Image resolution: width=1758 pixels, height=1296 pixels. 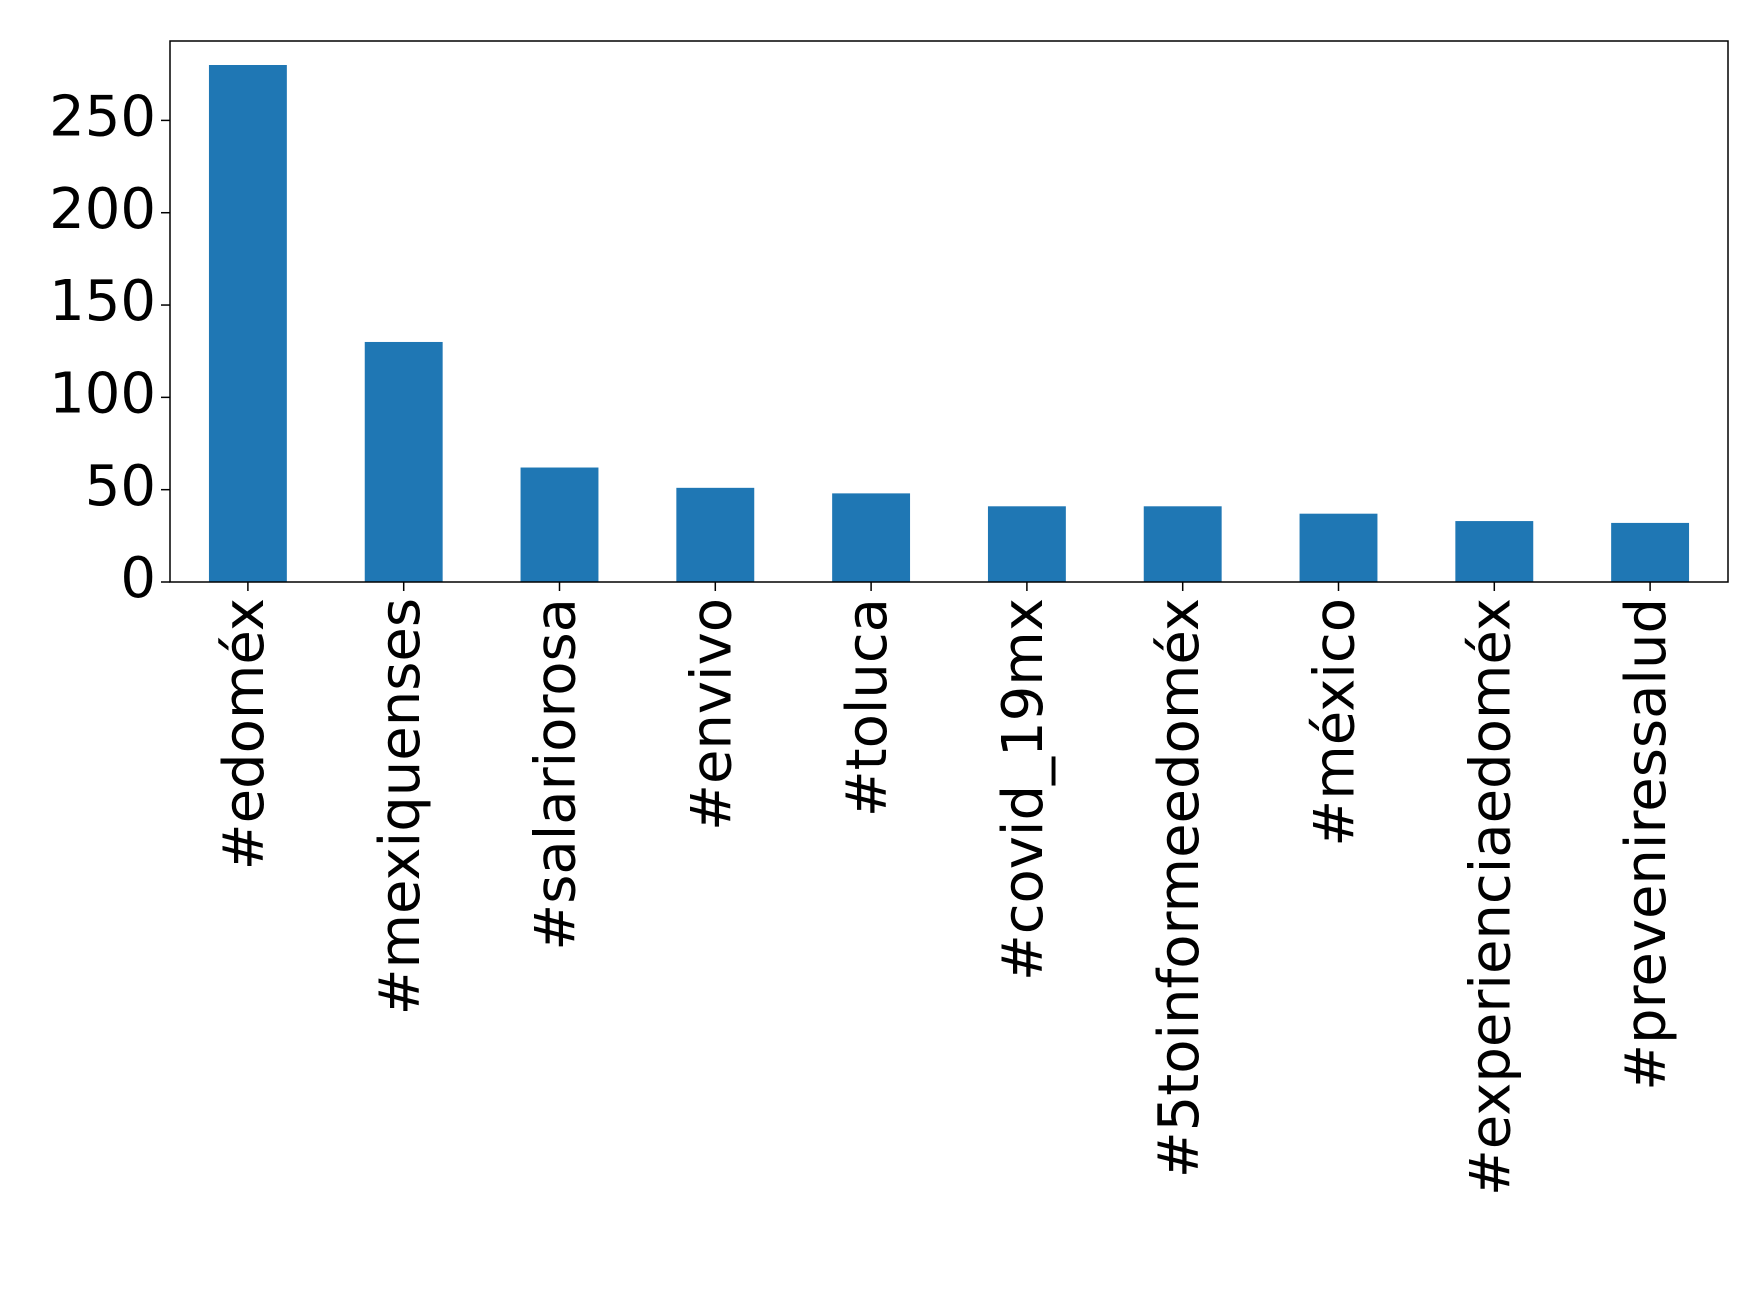 What do you see at coordinates (1646, 844) in the screenshot?
I see `x-tick-label: #preveniressalud` at bounding box center [1646, 844].